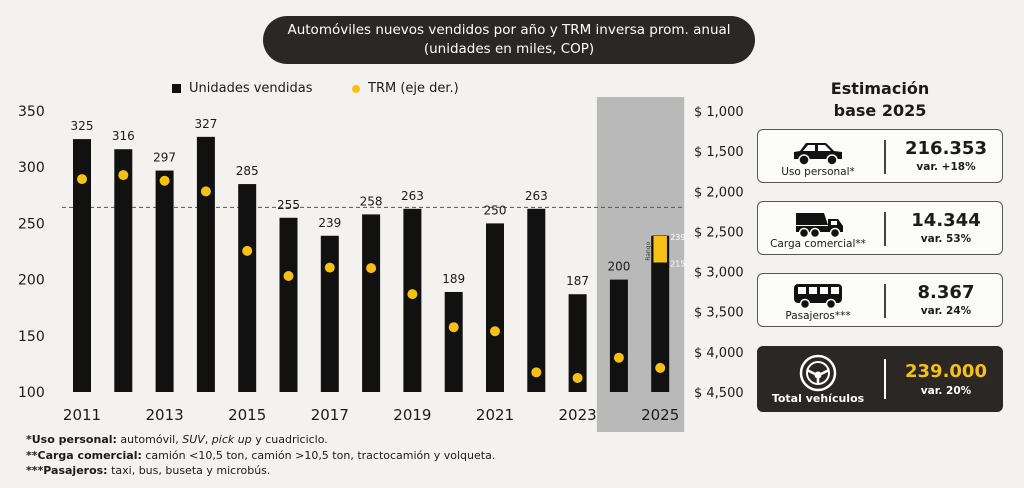  I want to click on bar-value-label: 239, so click(329, 223).